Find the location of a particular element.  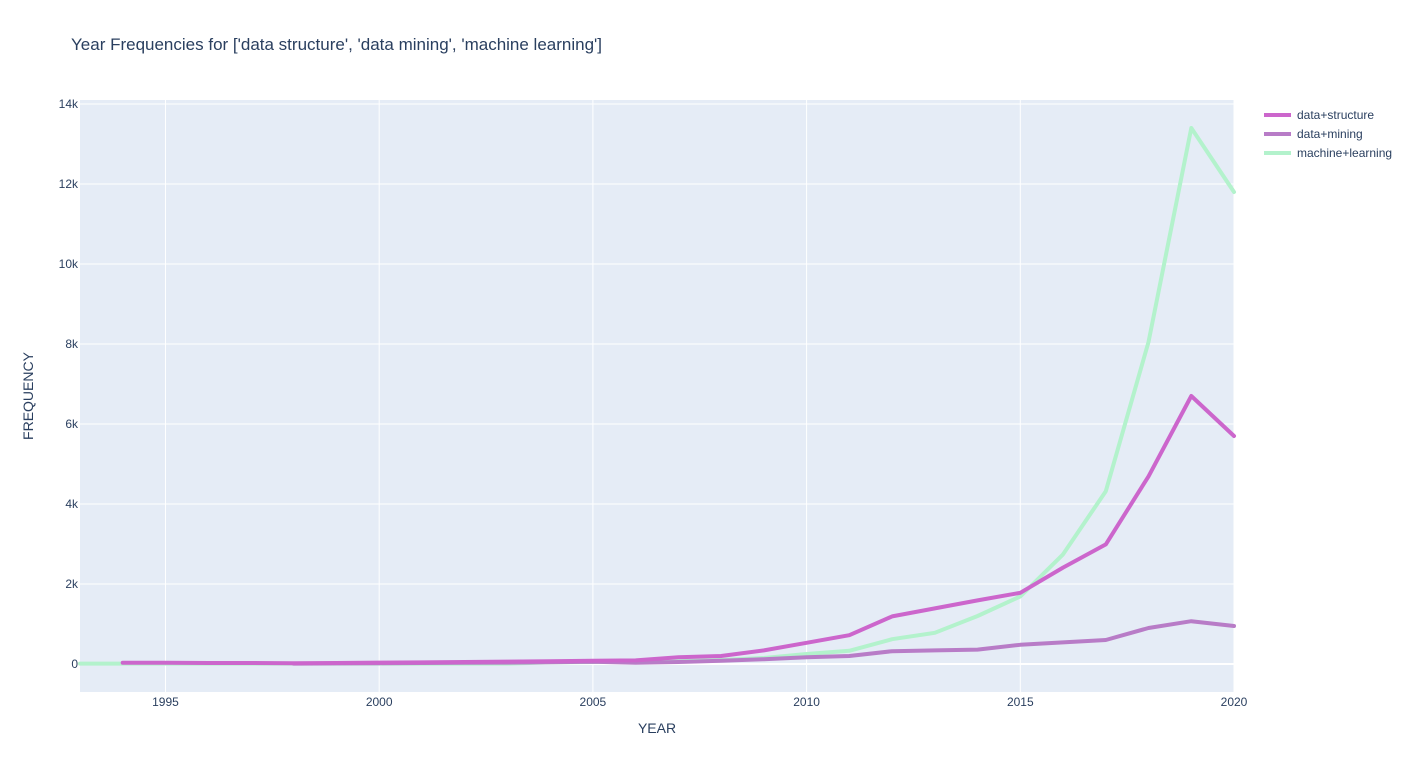

y-tick-label: 2k is located at coordinates (72, 584).